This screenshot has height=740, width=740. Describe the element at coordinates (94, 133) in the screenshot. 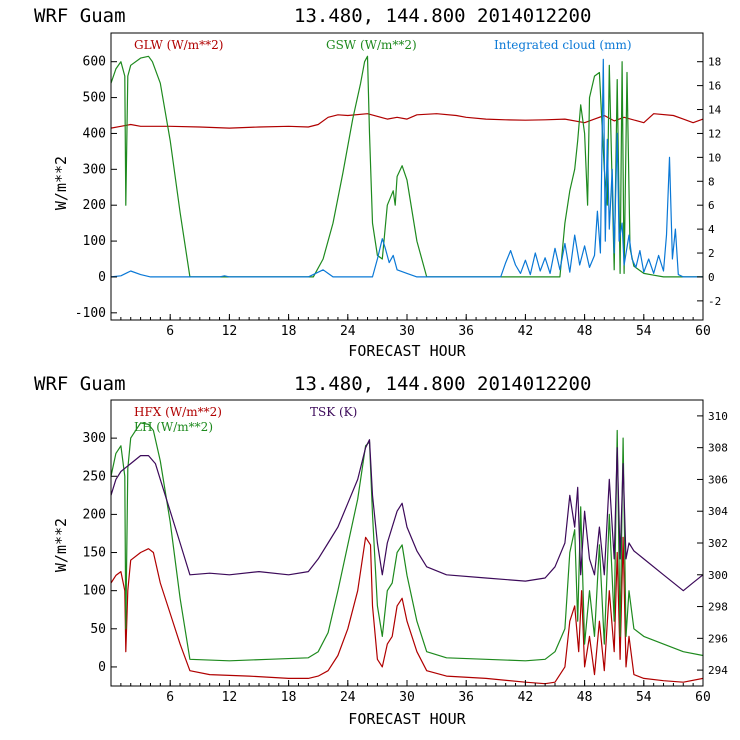

I see `y-tick-label: 400` at that location.